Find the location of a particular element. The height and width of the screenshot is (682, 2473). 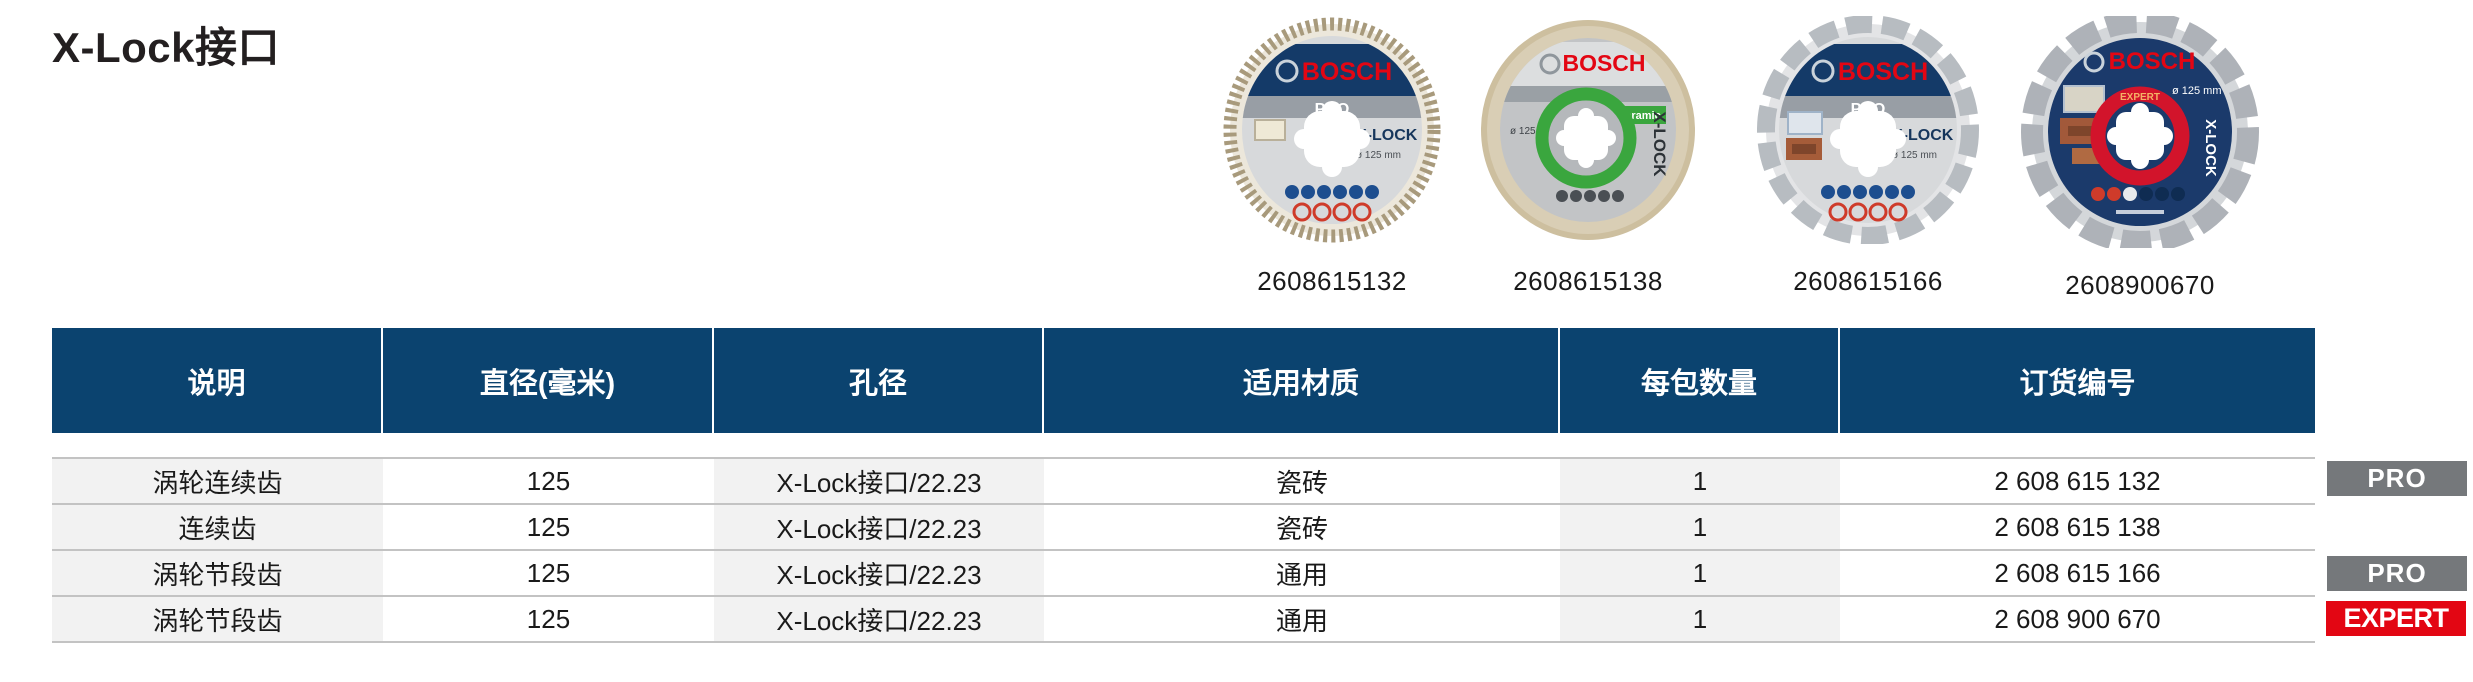

product-thumbnail-2608615138: BOSCH Ceramic ø 125 mm X-LOCK 2608615138 is located at coordinates (1588, 156).